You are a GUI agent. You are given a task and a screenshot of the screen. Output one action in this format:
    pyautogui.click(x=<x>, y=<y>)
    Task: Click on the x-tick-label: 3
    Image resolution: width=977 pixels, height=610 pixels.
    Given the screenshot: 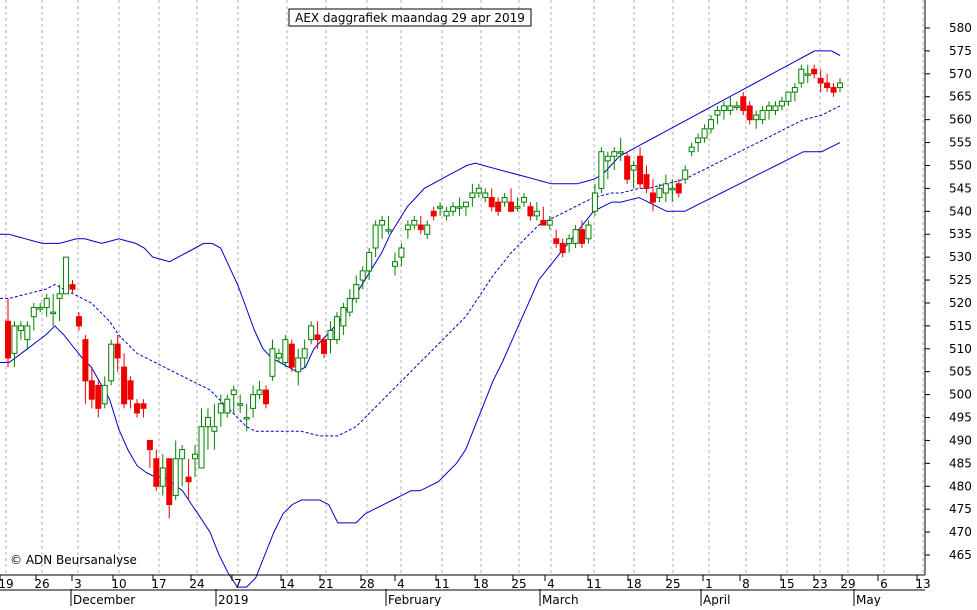 What is the action you would take?
    pyautogui.click(x=78, y=584)
    